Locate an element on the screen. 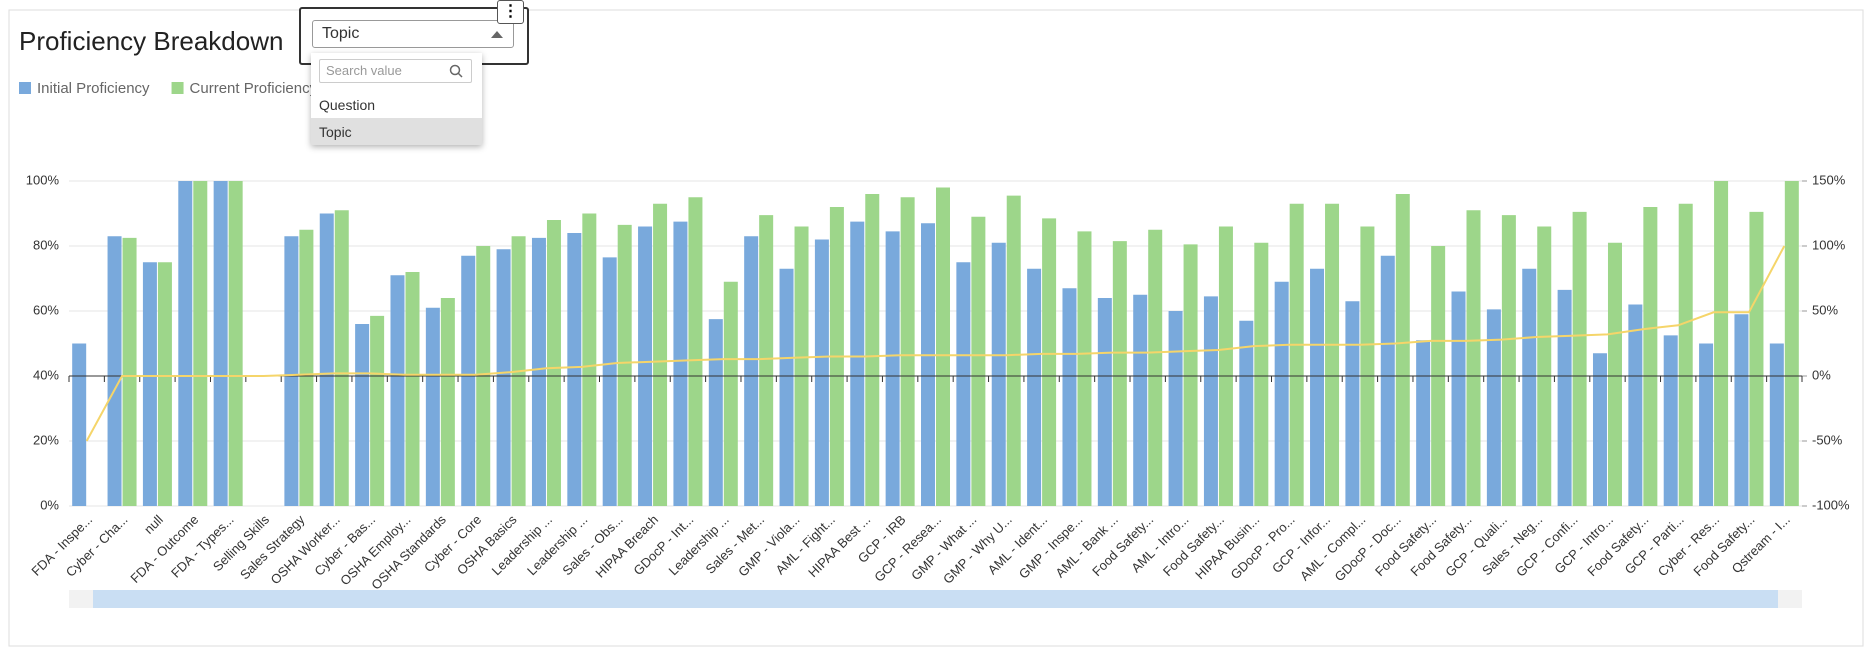 Image resolution: width=1866 pixels, height=657 pixels. y-tick-label: 40% is located at coordinates (46, 374).